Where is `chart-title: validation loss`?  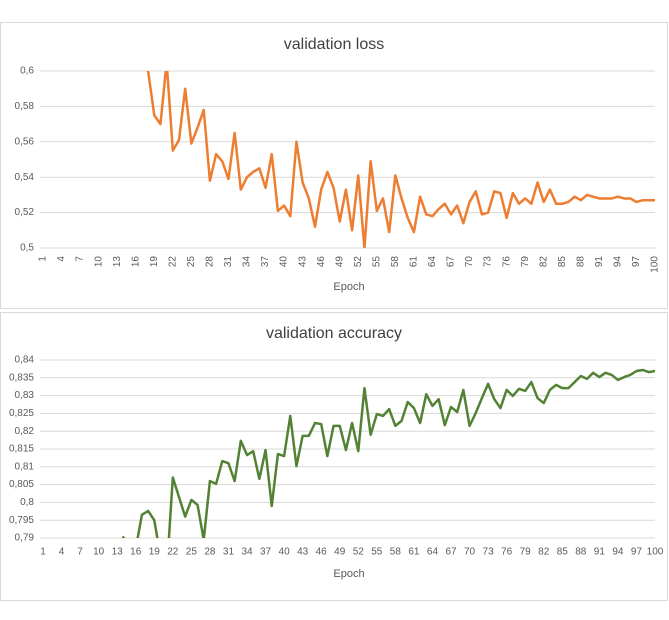
chart-title: validation loss is located at coordinates (334, 44).